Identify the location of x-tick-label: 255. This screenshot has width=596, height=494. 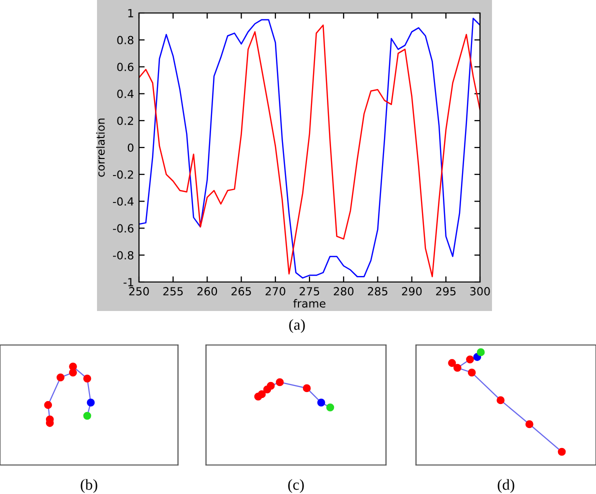
(173, 291).